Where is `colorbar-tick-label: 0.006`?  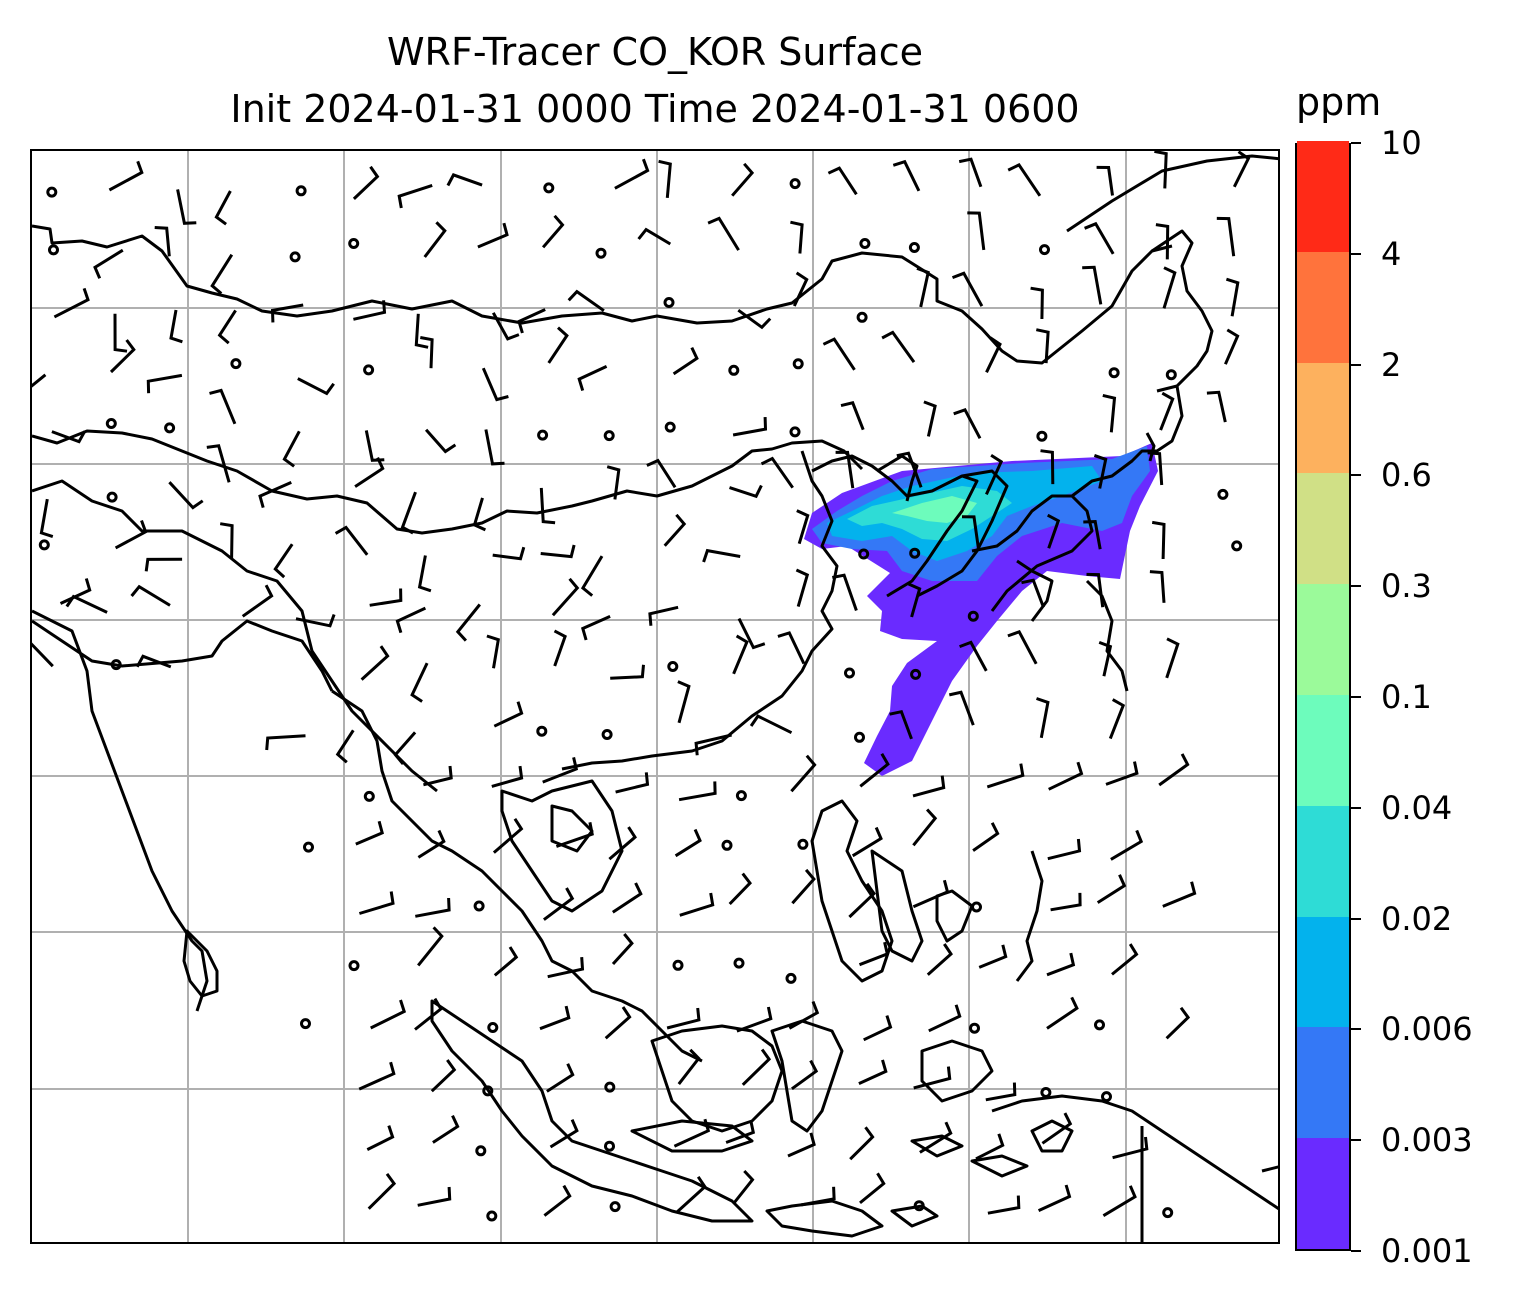
colorbar-tick-label: 0.006 is located at coordinates (1427, 1029).